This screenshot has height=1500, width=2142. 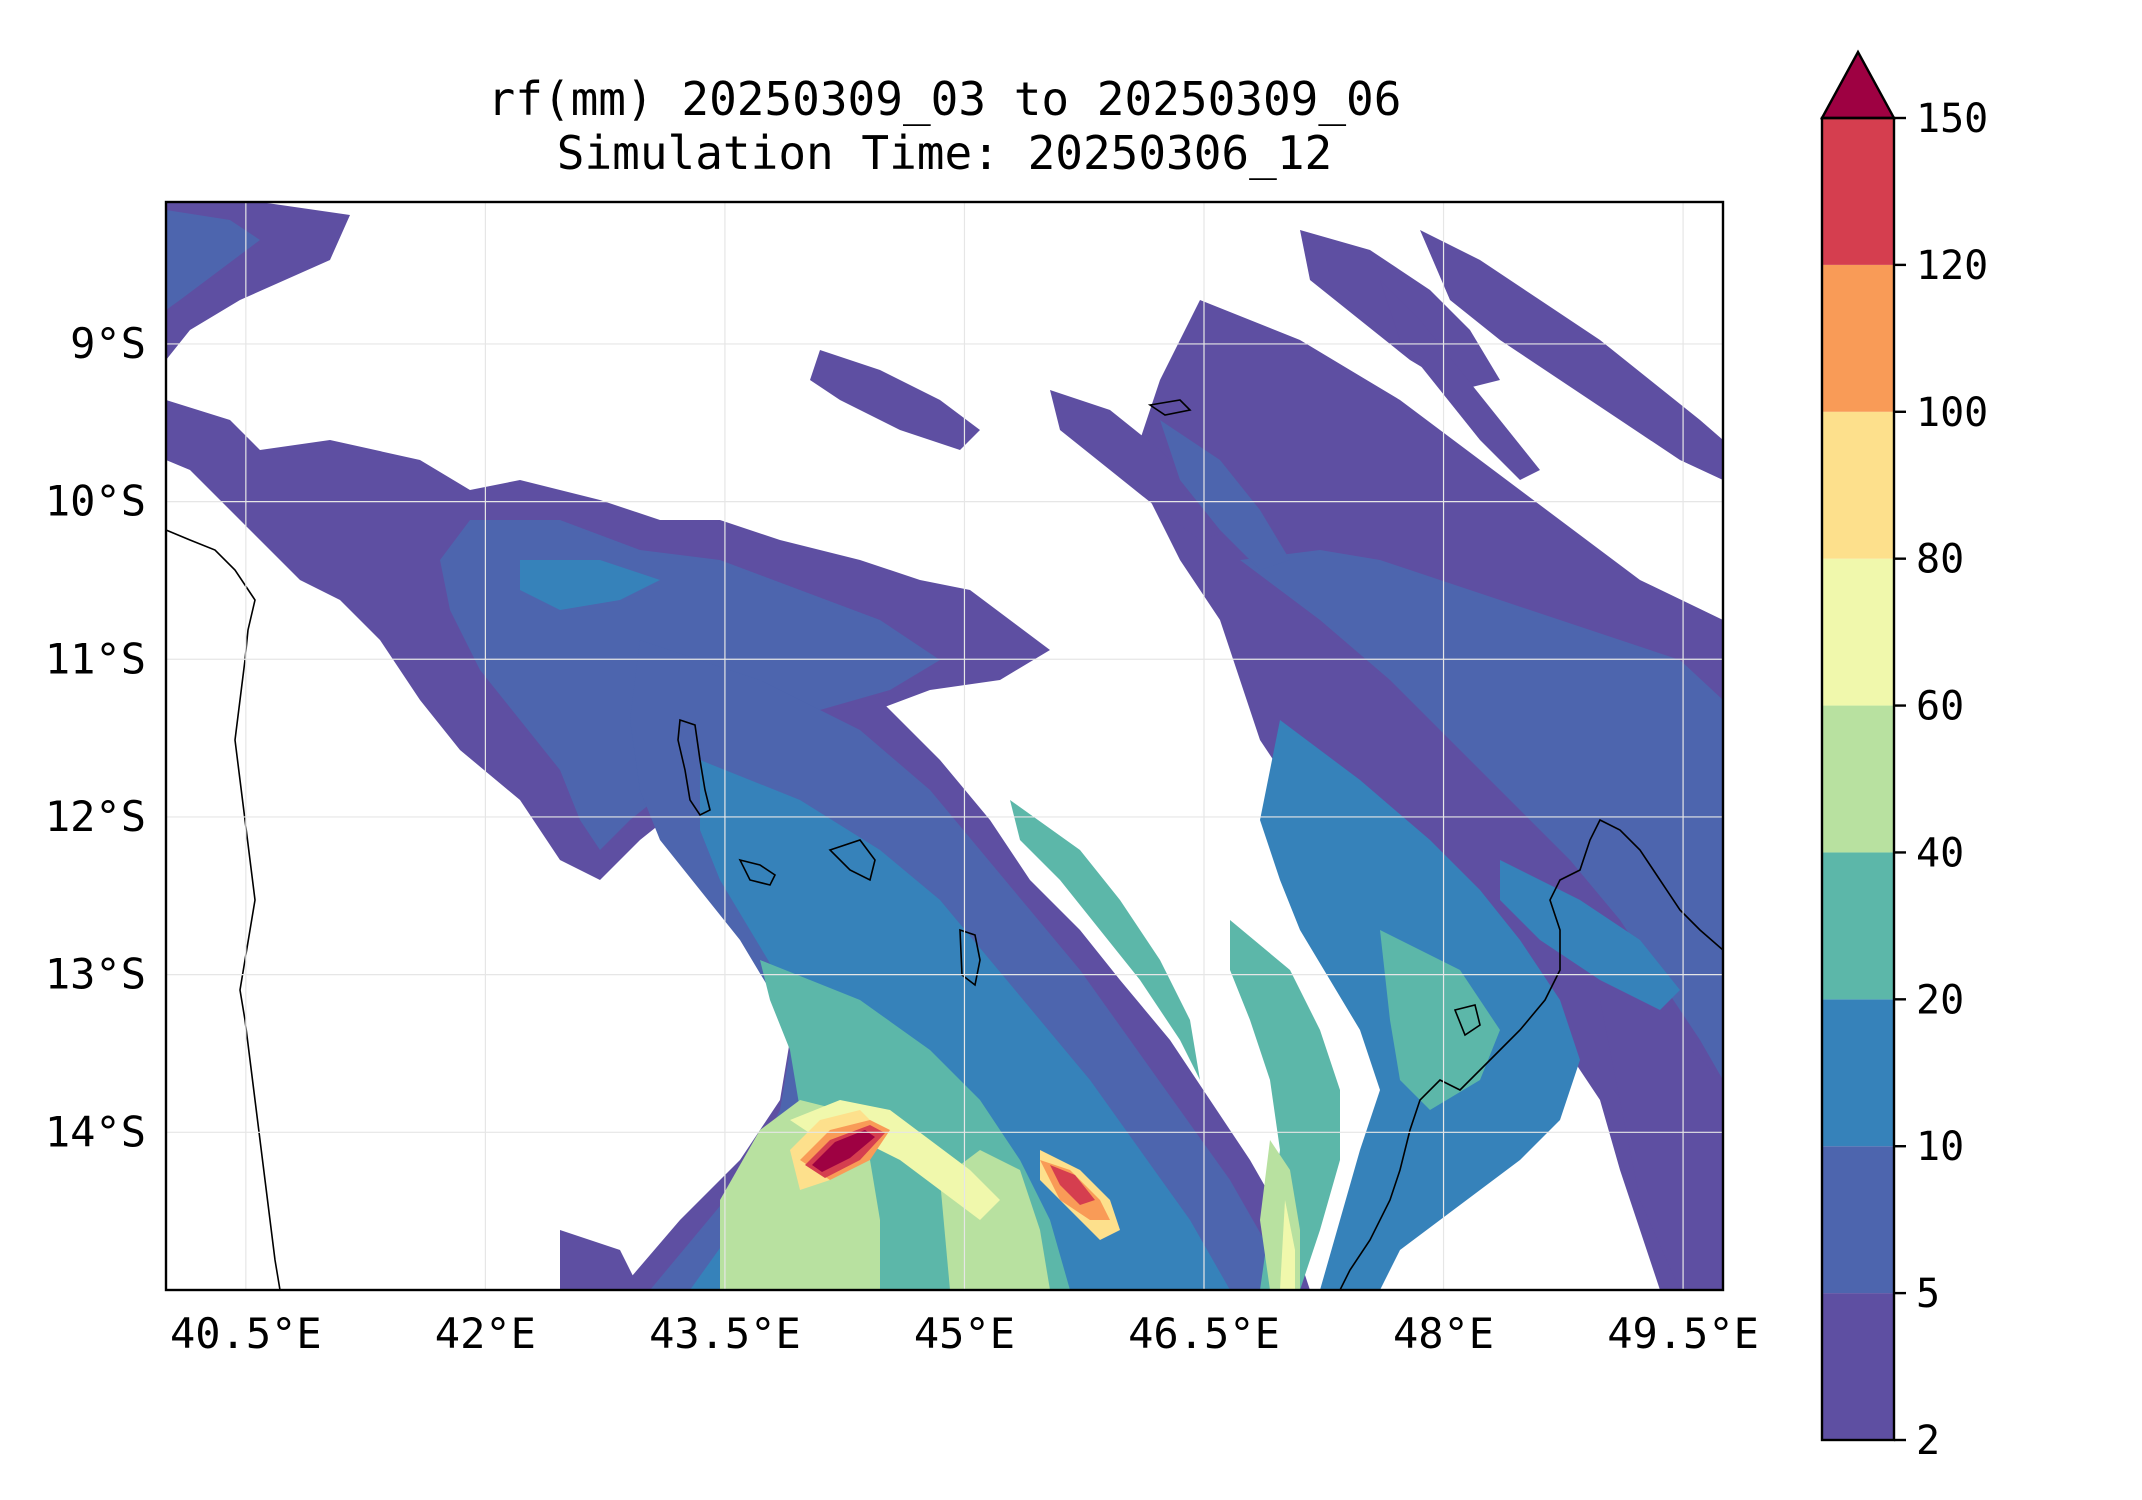 I want to click on colorbar-frame, so click(x=1858, y=779).